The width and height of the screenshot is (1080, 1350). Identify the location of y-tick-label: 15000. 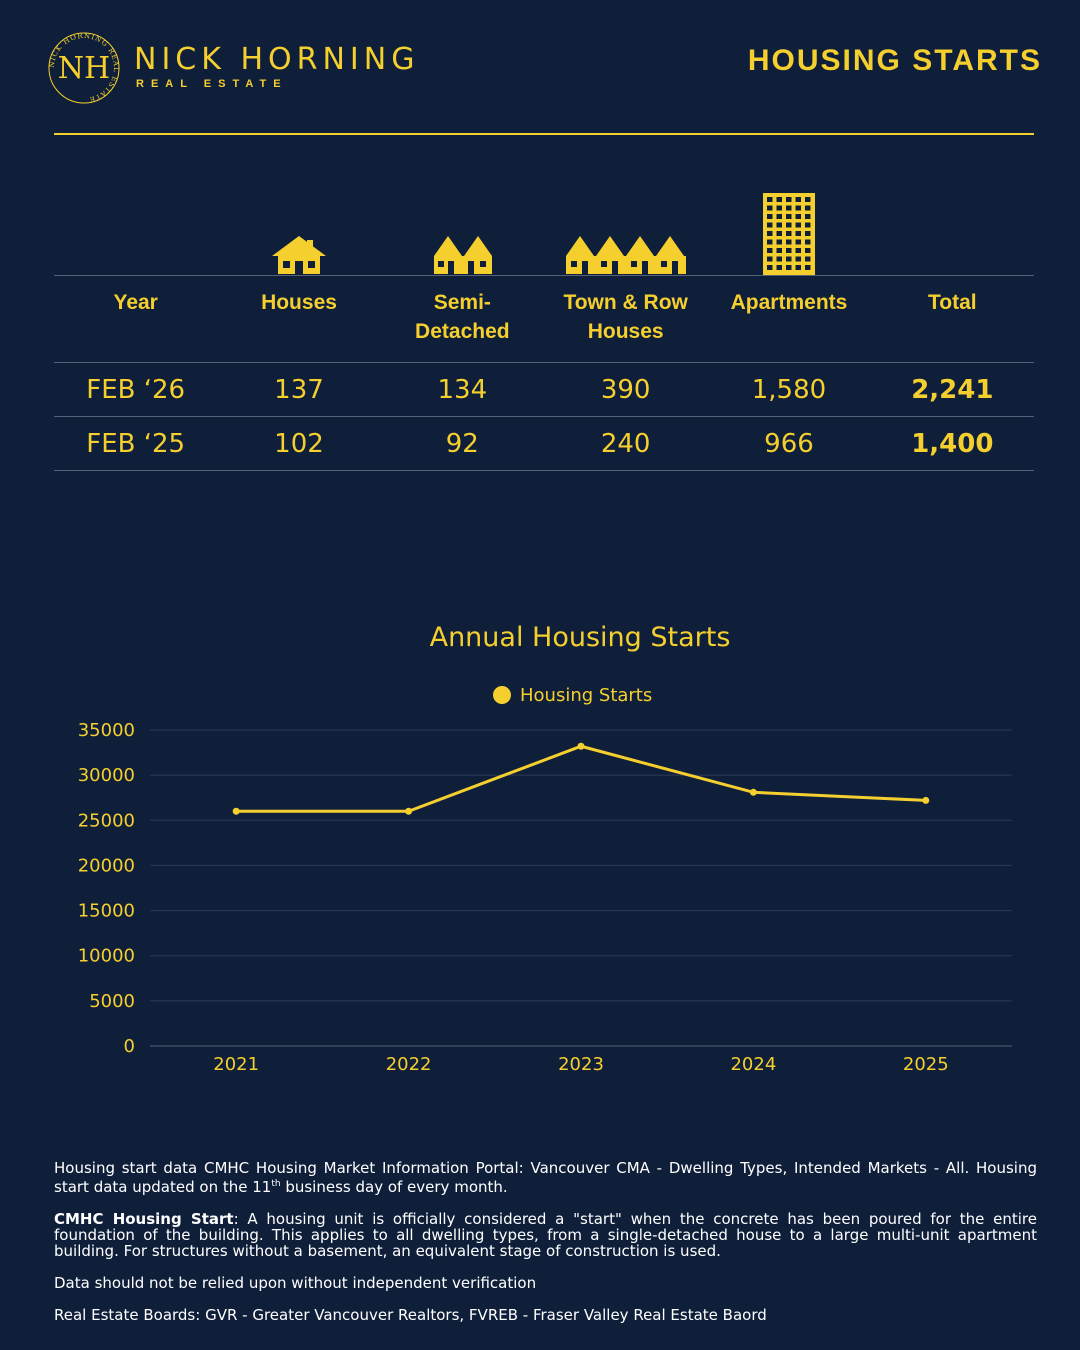
(106, 911).